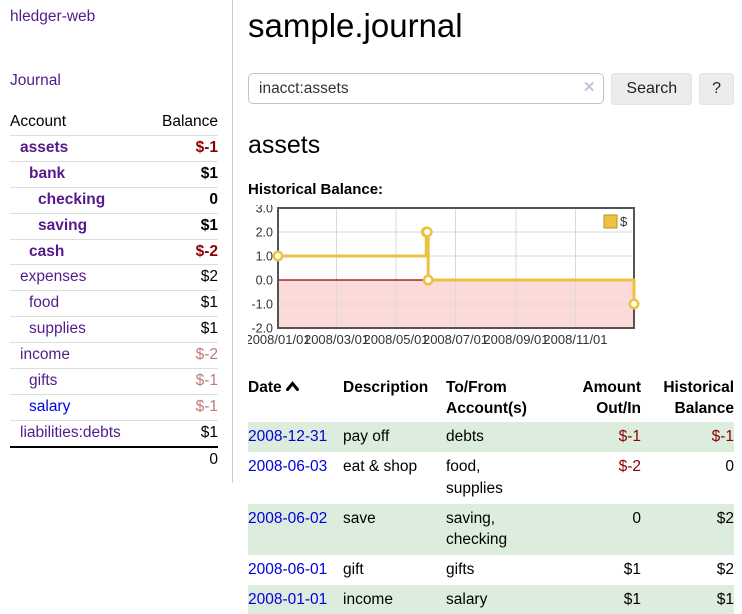 Image resolution: width=742 pixels, height=614 pixels. What do you see at coordinates (368, 599) in the screenshot?
I see `transaction-description: income` at bounding box center [368, 599].